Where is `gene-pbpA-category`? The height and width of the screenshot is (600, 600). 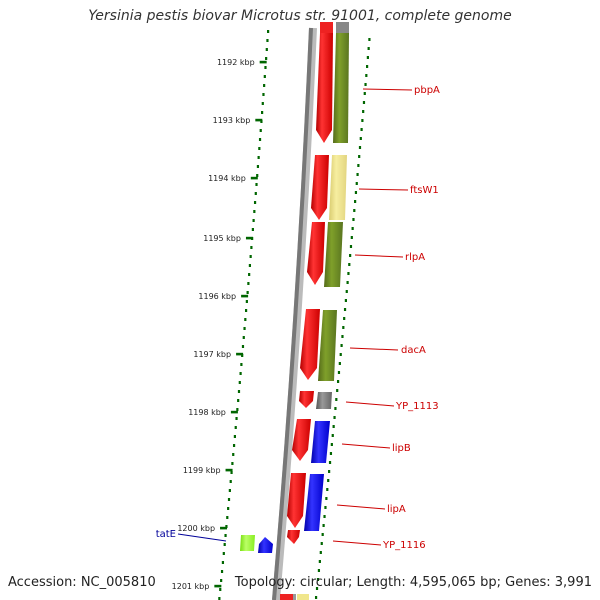
gene-pbpA-category is located at coordinates (341, 88).